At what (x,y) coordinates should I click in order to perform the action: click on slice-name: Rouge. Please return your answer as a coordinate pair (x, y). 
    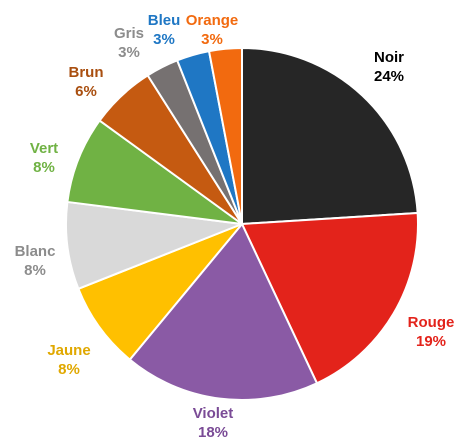
    Looking at the image, I should click on (431, 322).